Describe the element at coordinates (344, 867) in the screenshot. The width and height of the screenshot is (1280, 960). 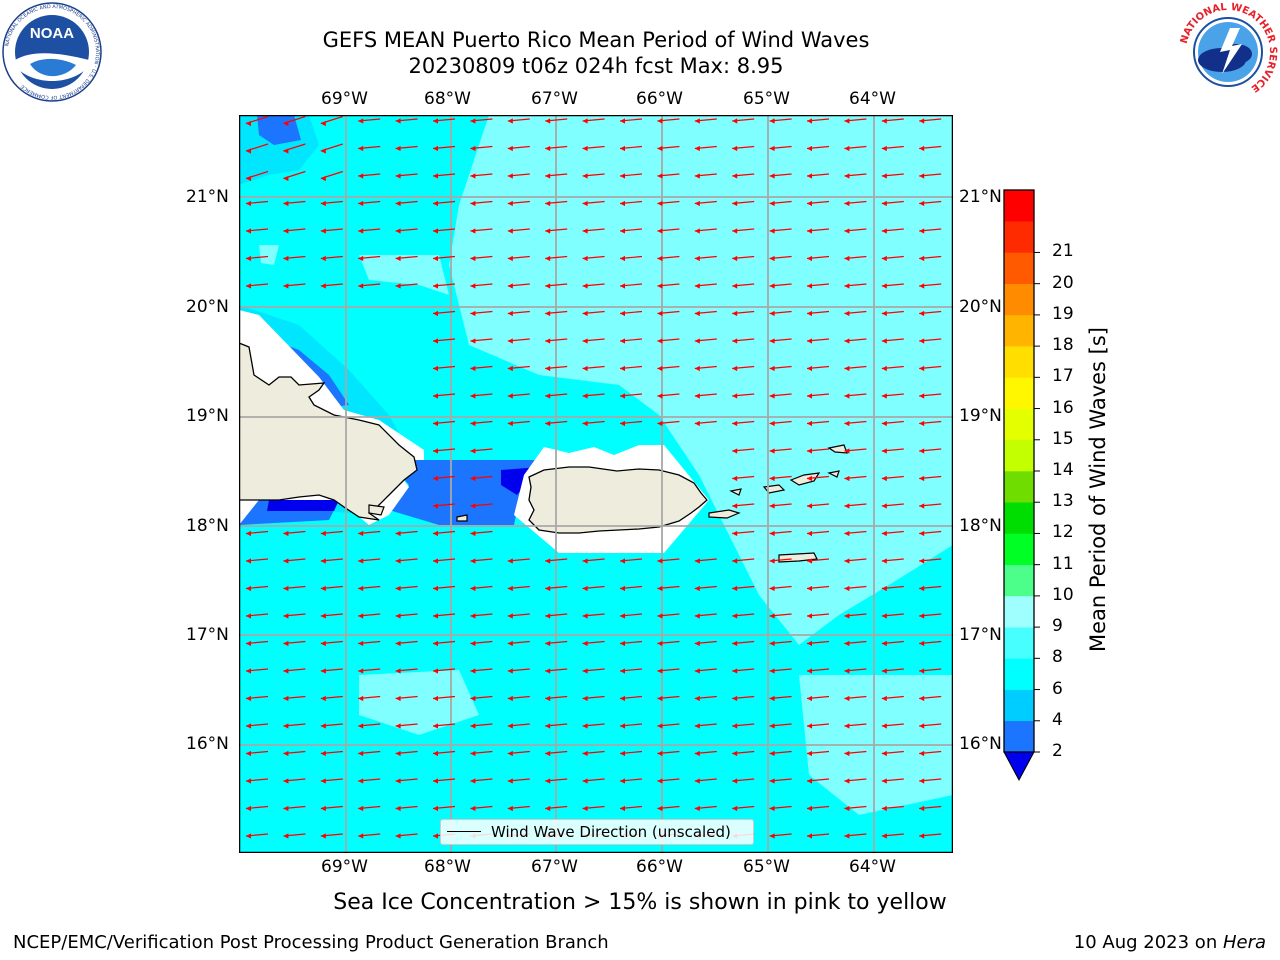
I see `lon-label-bottom-69w: 69°W` at that location.